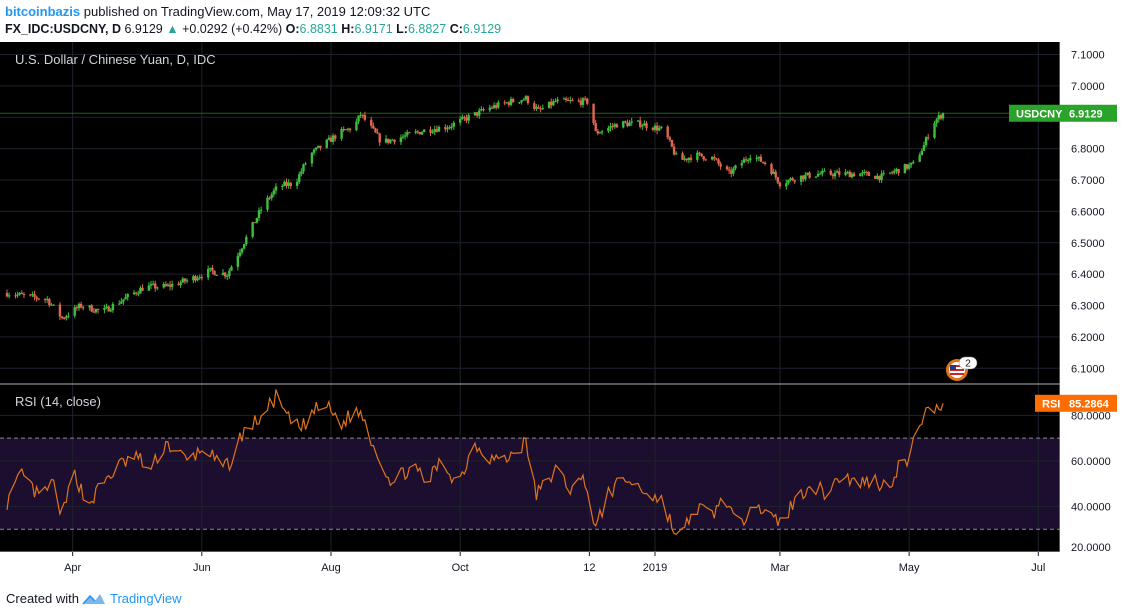 The width and height of the screenshot is (1126, 615). What do you see at coordinates (456, 29) in the screenshot?
I see `close-label: C:` at bounding box center [456, 29].